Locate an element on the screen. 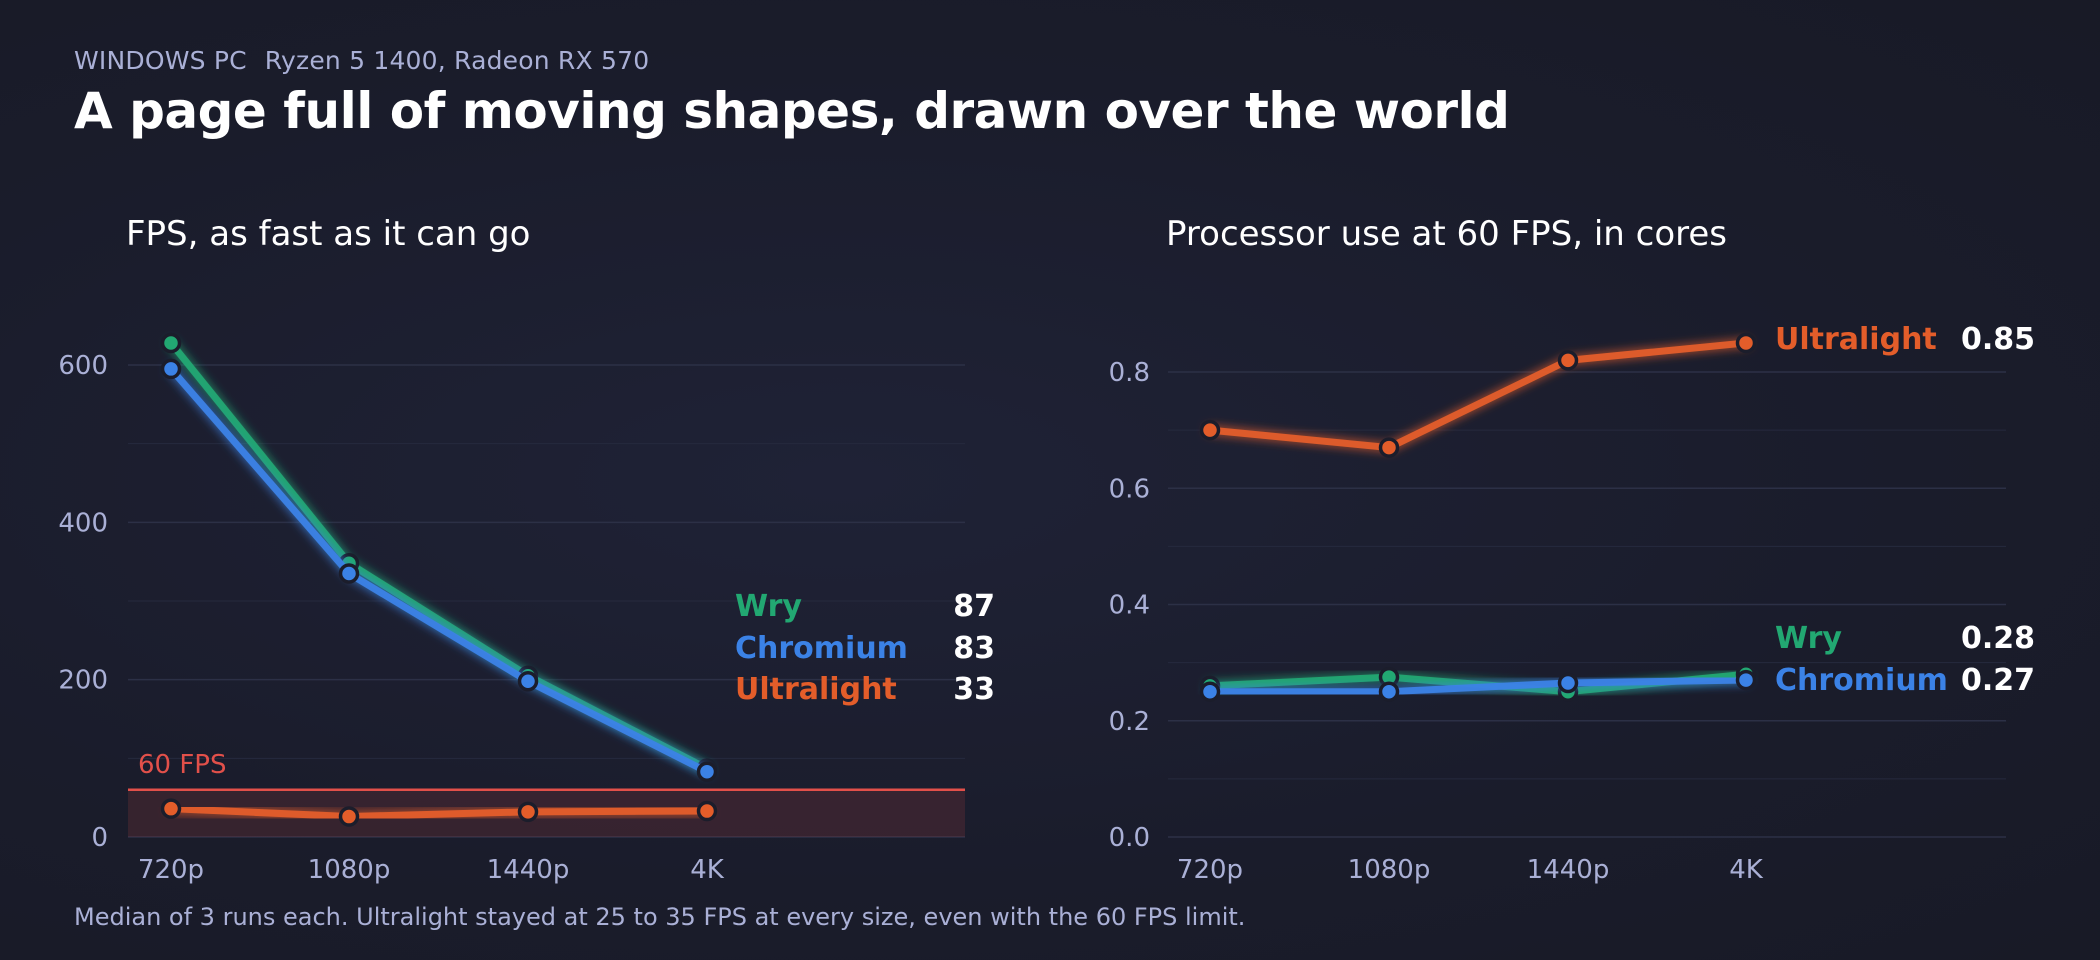 Image resolution: width=2100 pixels, height=960 pixels. fps-chart-title: FPS, as fast as it can go is located at coordinates (328, 234).